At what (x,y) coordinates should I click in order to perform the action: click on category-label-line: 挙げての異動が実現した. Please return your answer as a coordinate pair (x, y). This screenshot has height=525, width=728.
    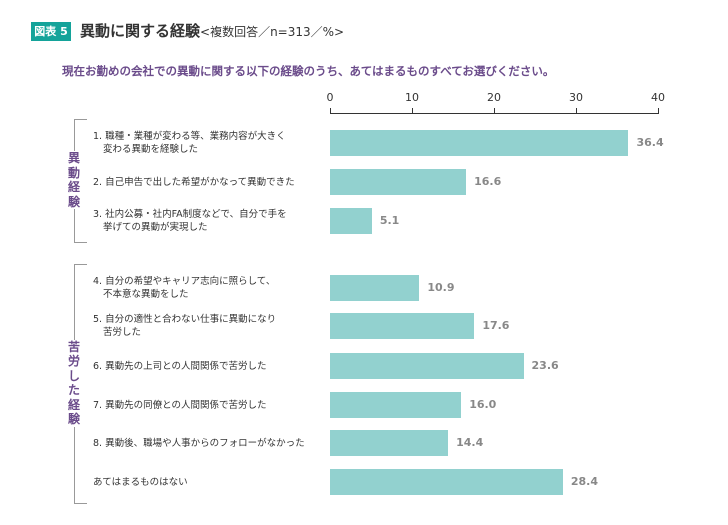
    Looking at the image, I should click on (155, 227).